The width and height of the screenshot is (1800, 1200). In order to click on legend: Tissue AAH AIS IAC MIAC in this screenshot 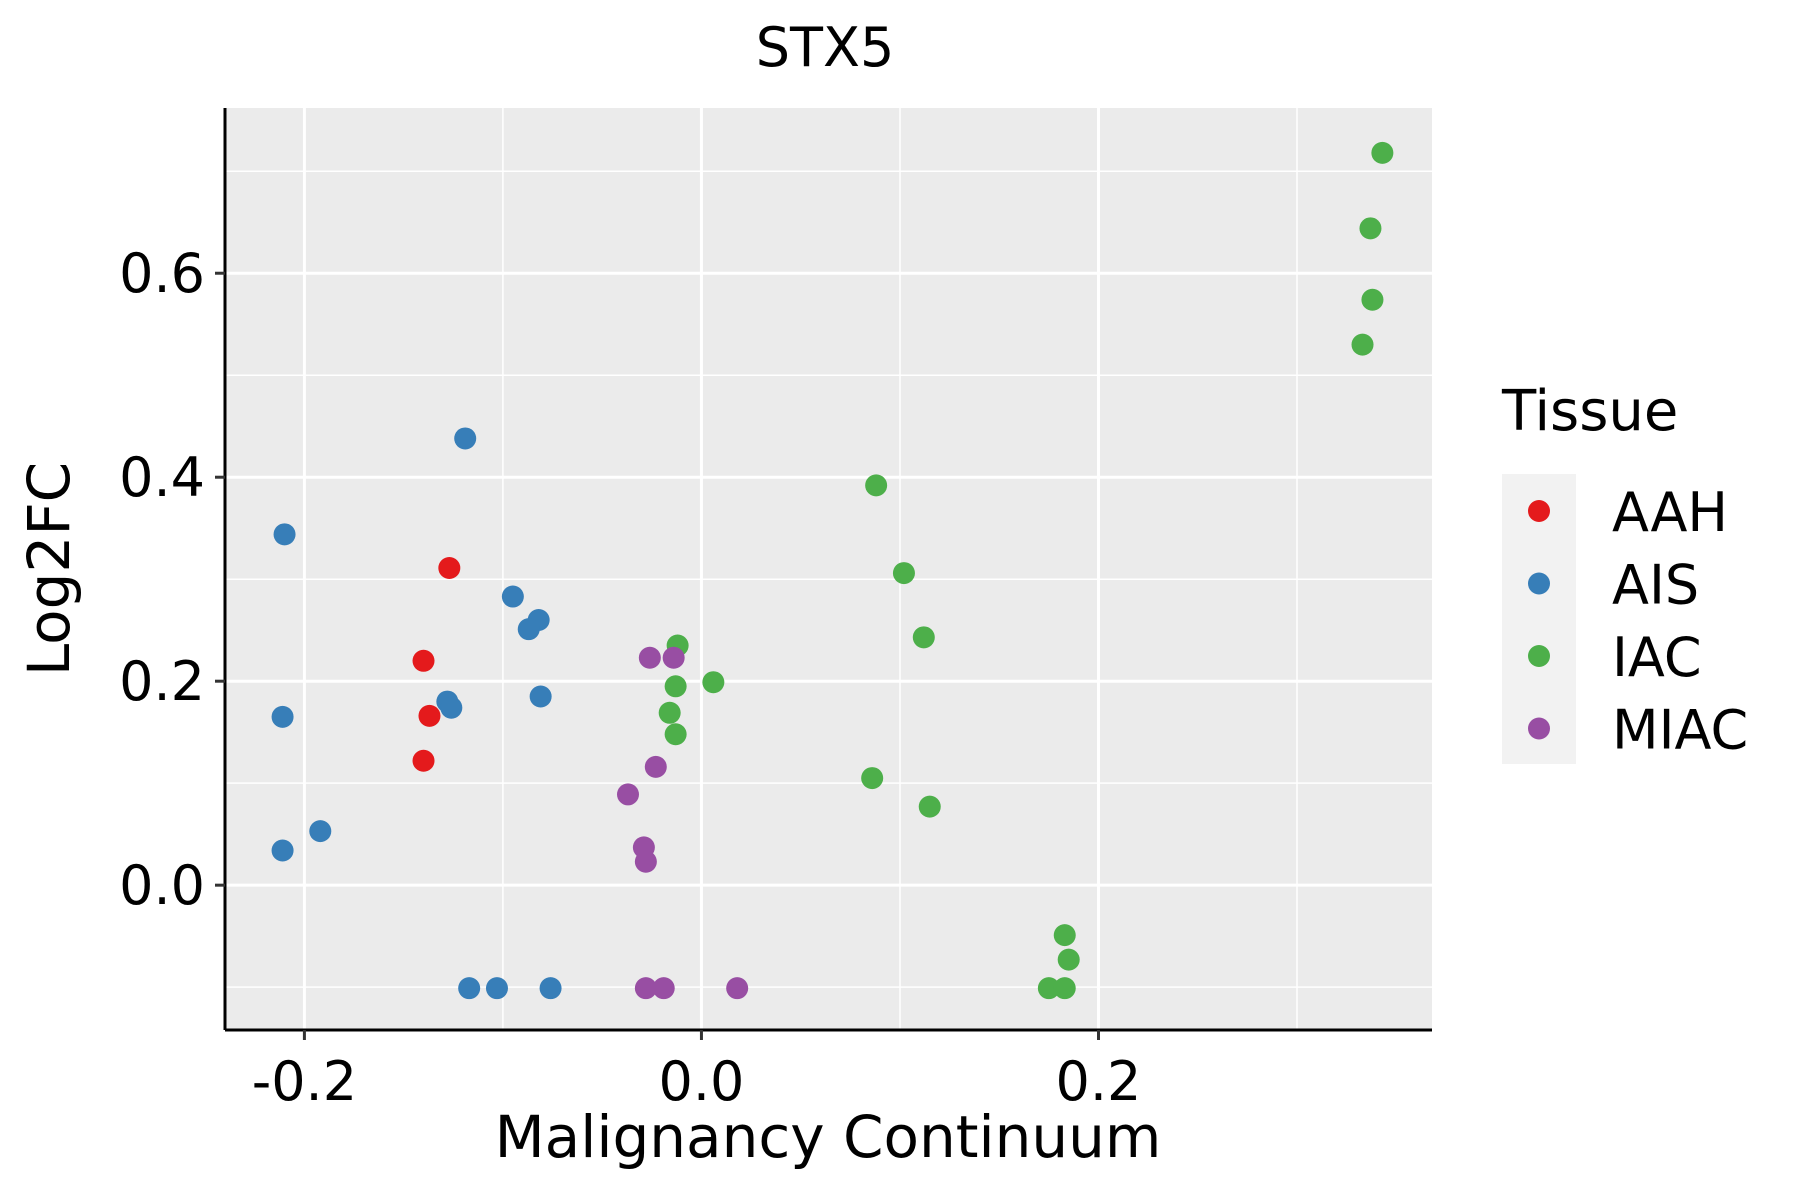, I will do `click(1624, 571)`.